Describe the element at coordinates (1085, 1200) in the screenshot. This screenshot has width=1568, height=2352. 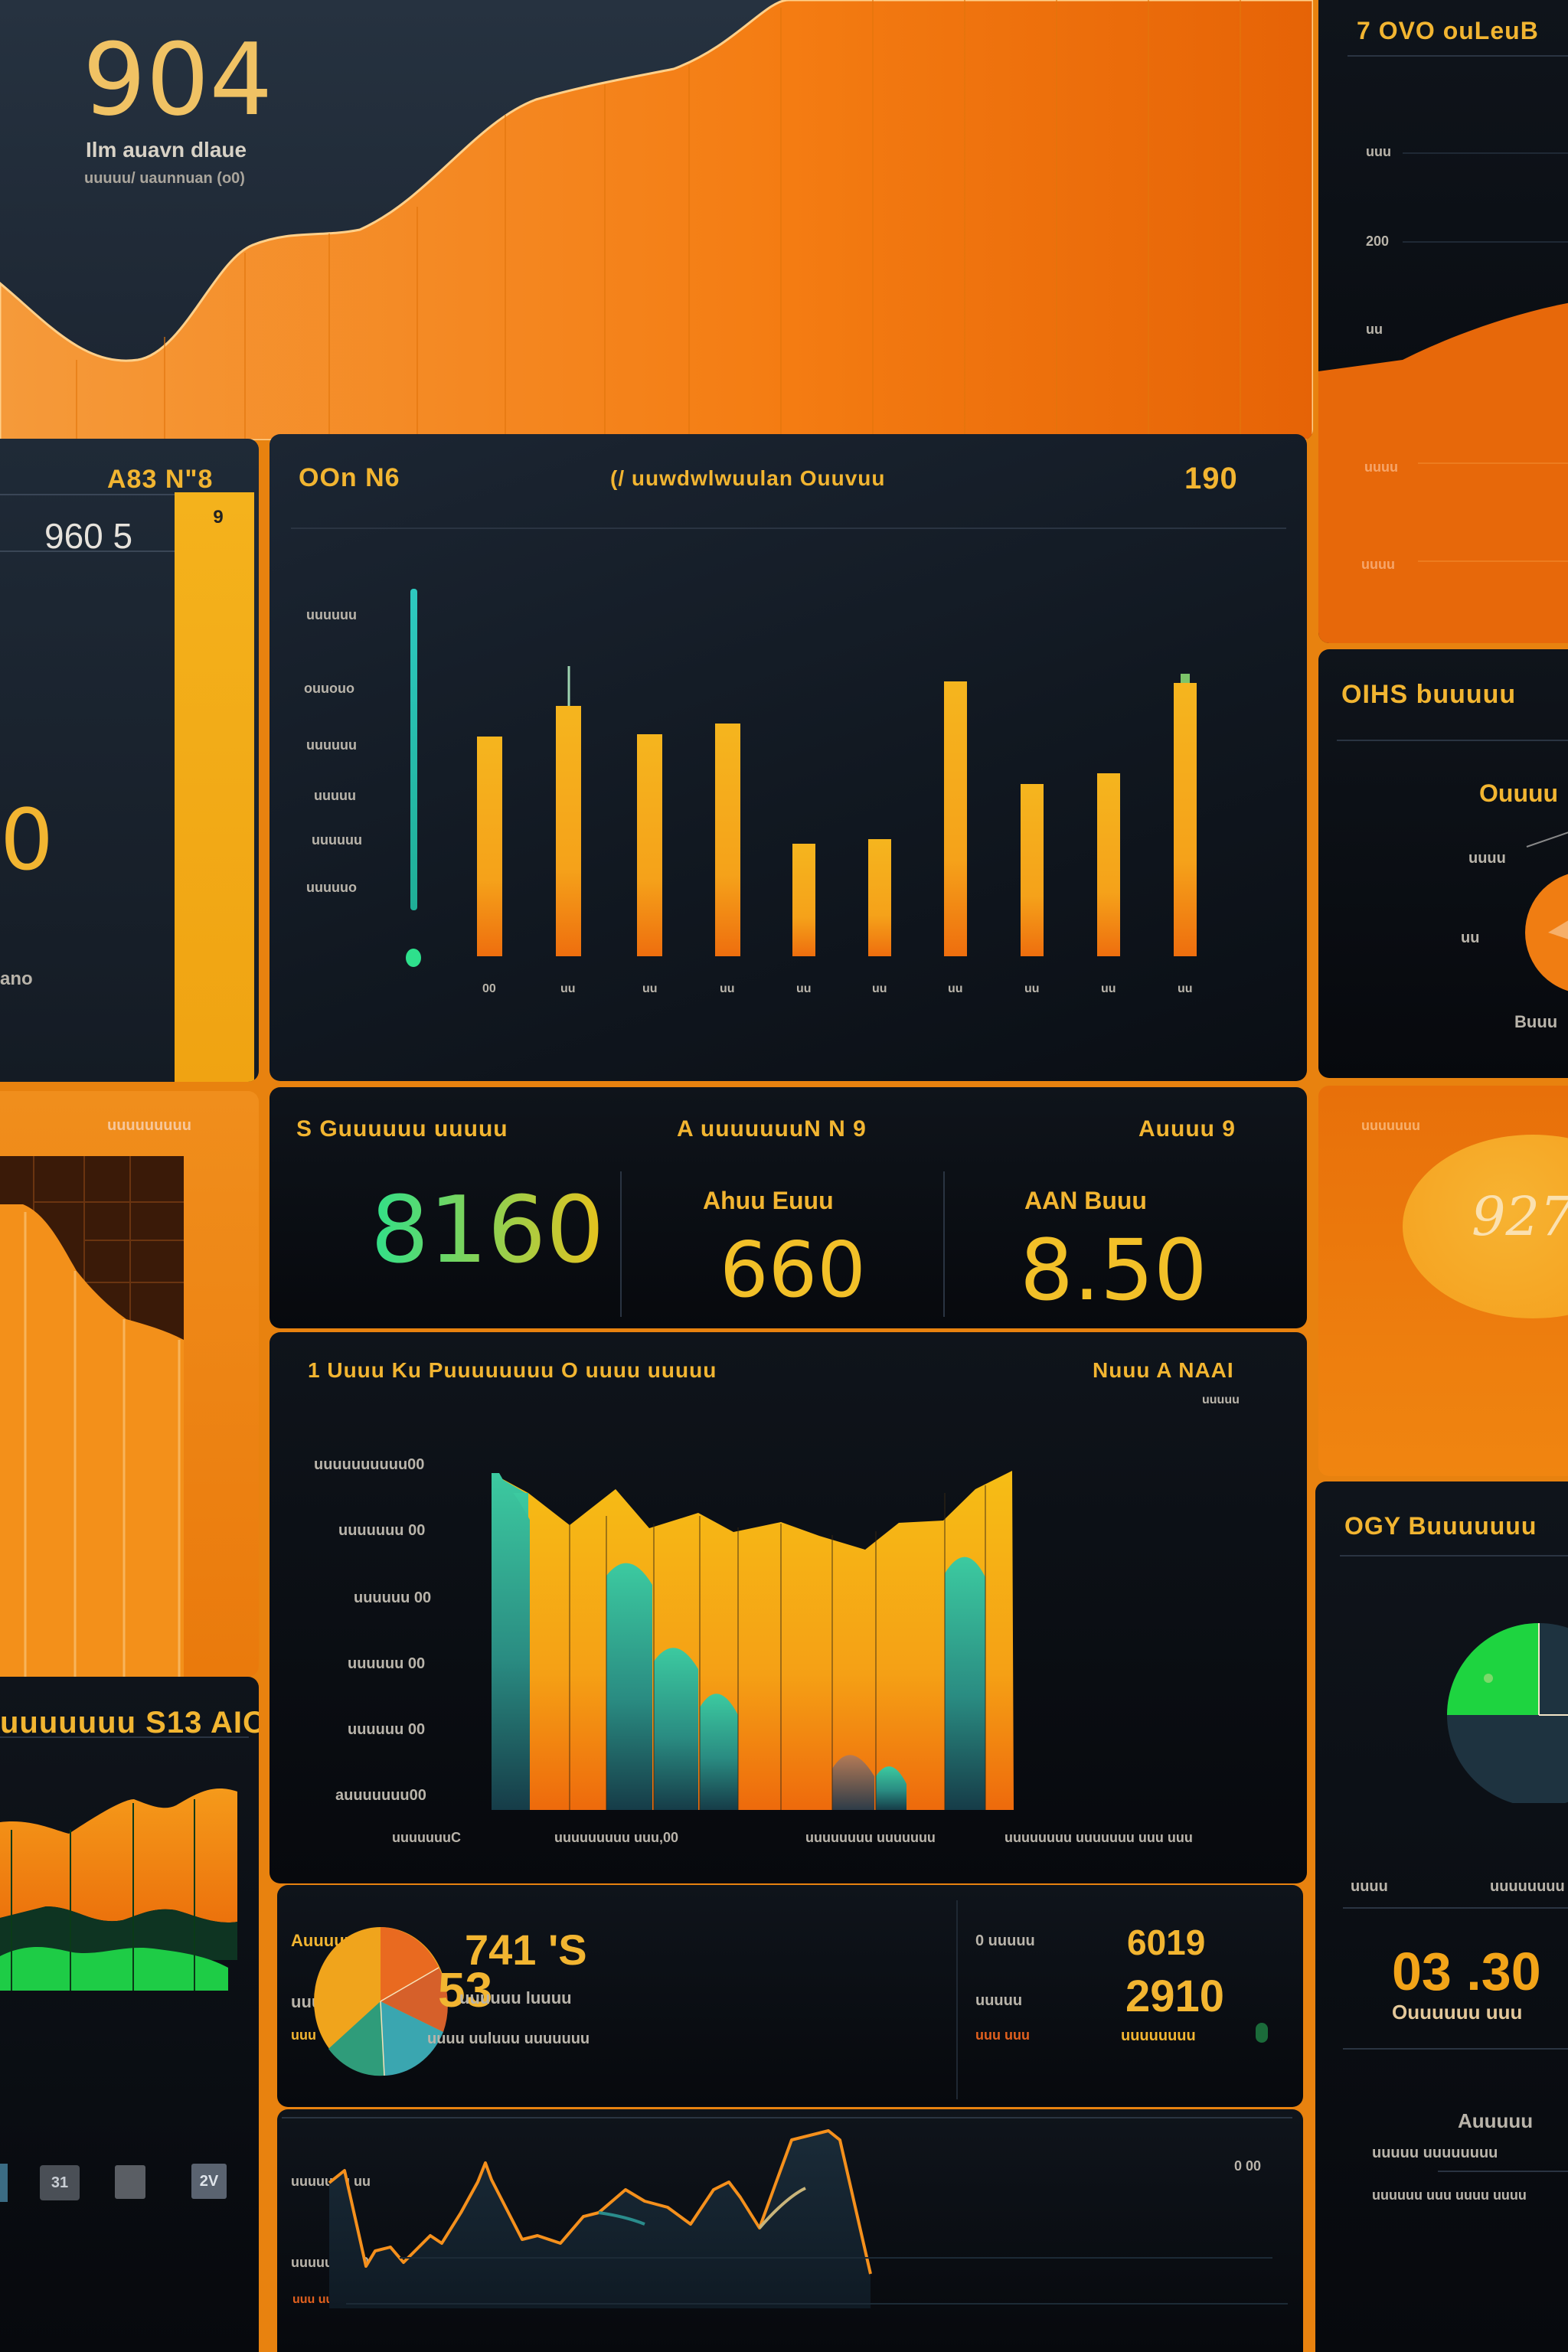
I see `kpi-card-label-3: AAN Buuu` at that location.